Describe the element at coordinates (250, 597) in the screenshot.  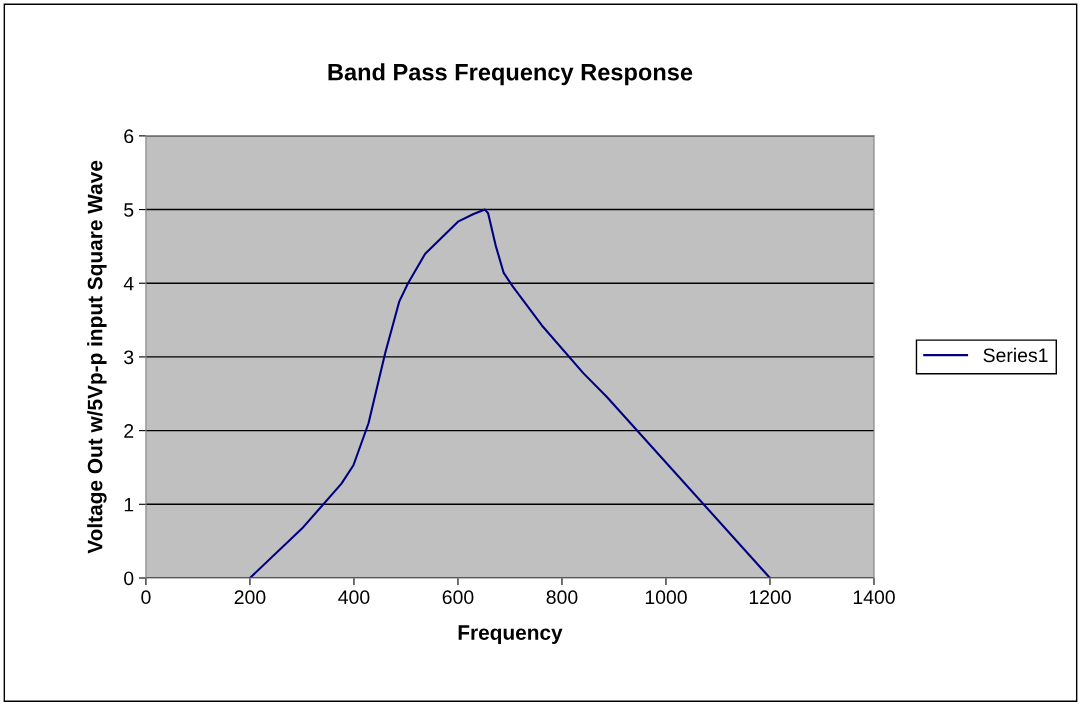
I see `x-tick-label: 200` at that location.